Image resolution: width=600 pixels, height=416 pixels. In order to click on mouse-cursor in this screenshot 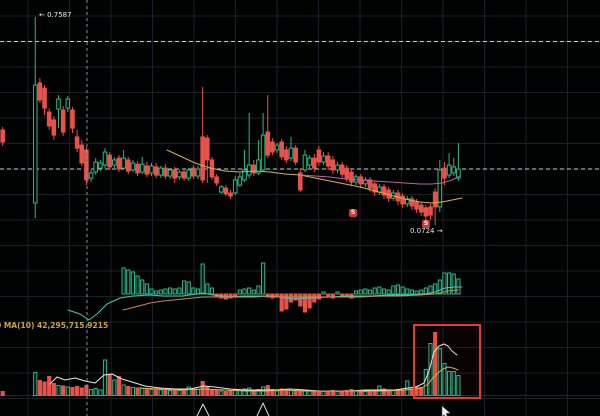, I will do `click(446, 410)`.